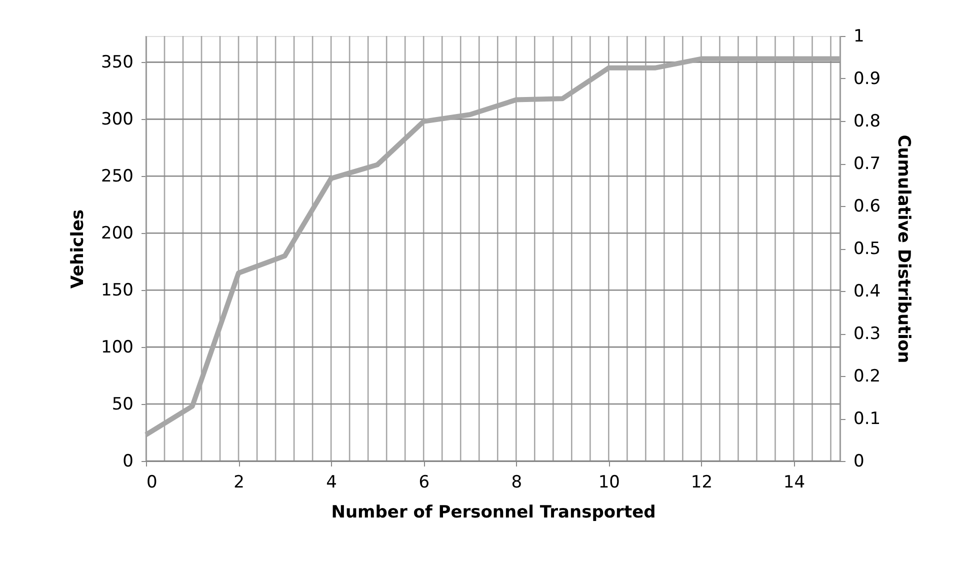 Image resolution: width=956 pixels, height=580 pixels. Describe the element at coordinates (331, 482) in the screenshot. I see `x-tick-label: 4` at that location.